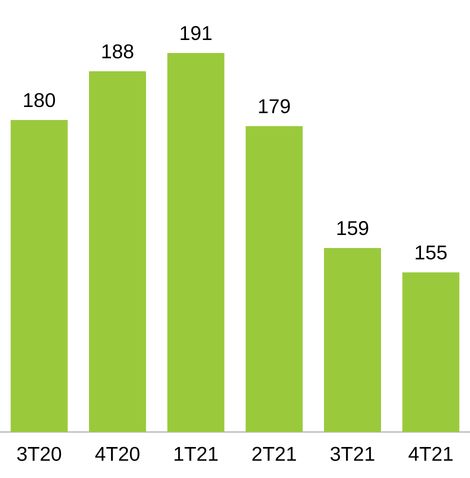 This screenshot has height=478, width=470. Describe the element at coordinates (196, 453) in the screenshot. I see `x-tick-label: 1T21` at that location.